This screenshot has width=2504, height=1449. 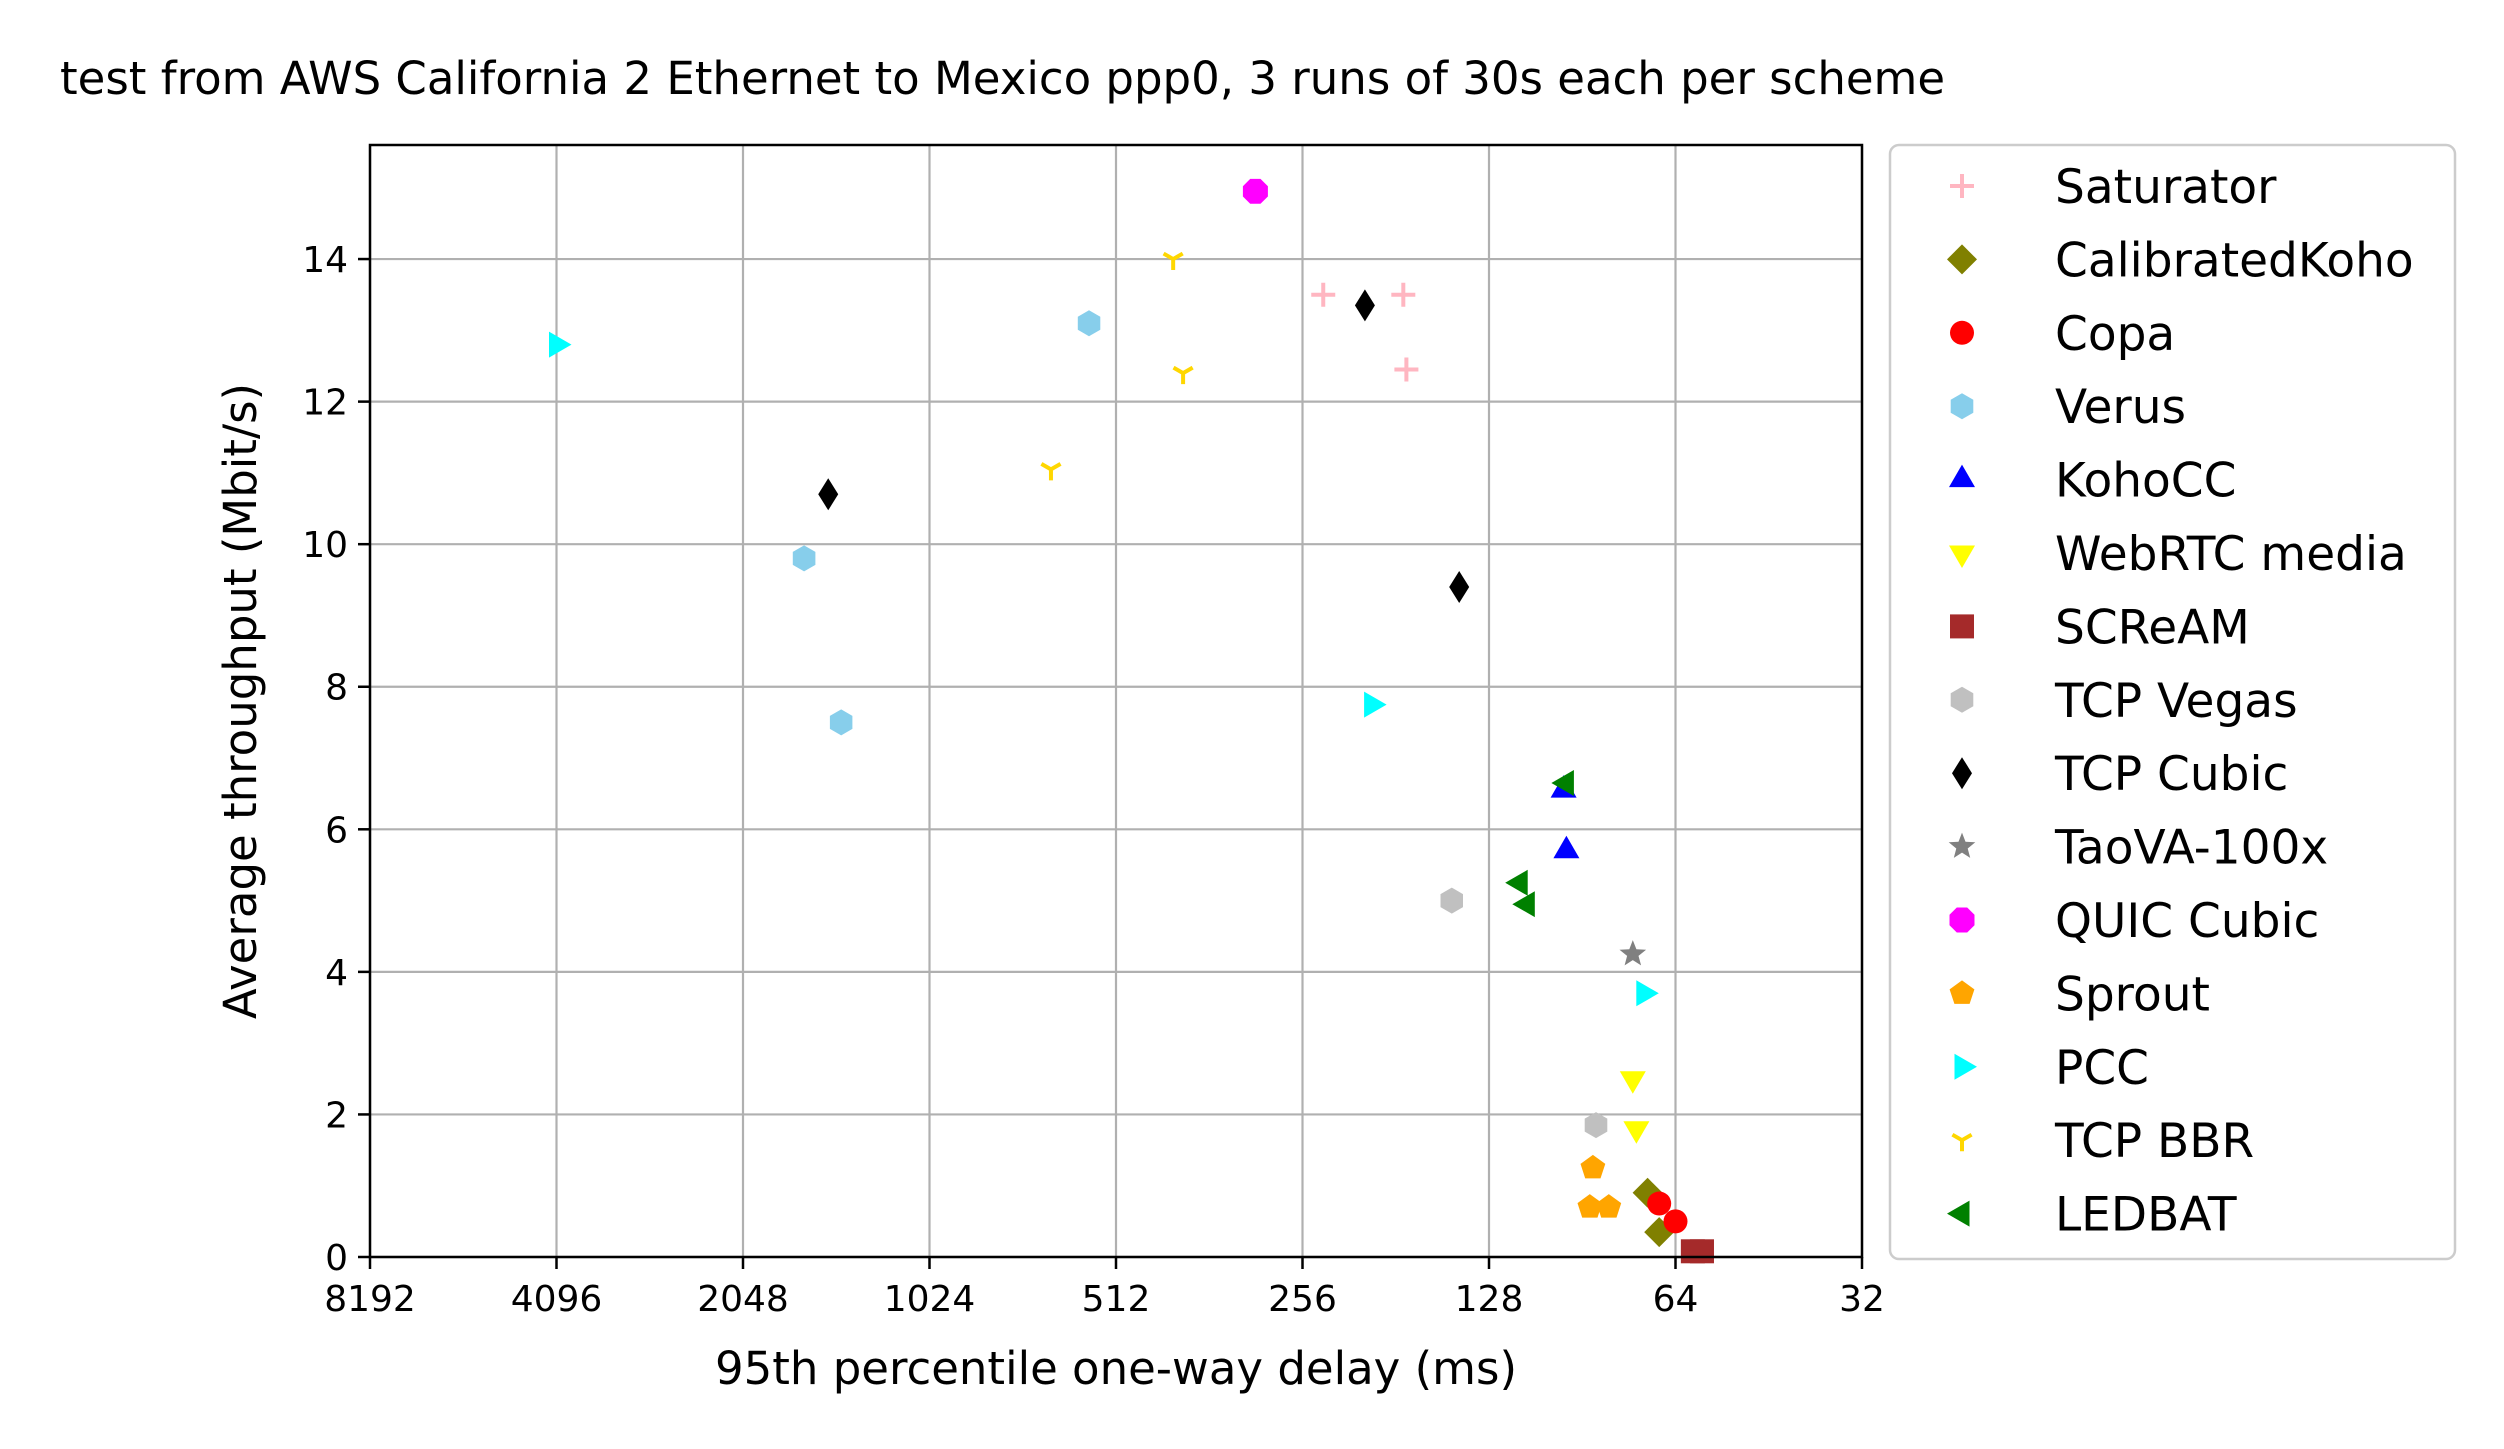 What do you see at coordinates (1116, 1368) in the screenshot?
I see `x-axis-label: 95th percentile one-way delay (ms)` at bounding box center [1116, 1368].